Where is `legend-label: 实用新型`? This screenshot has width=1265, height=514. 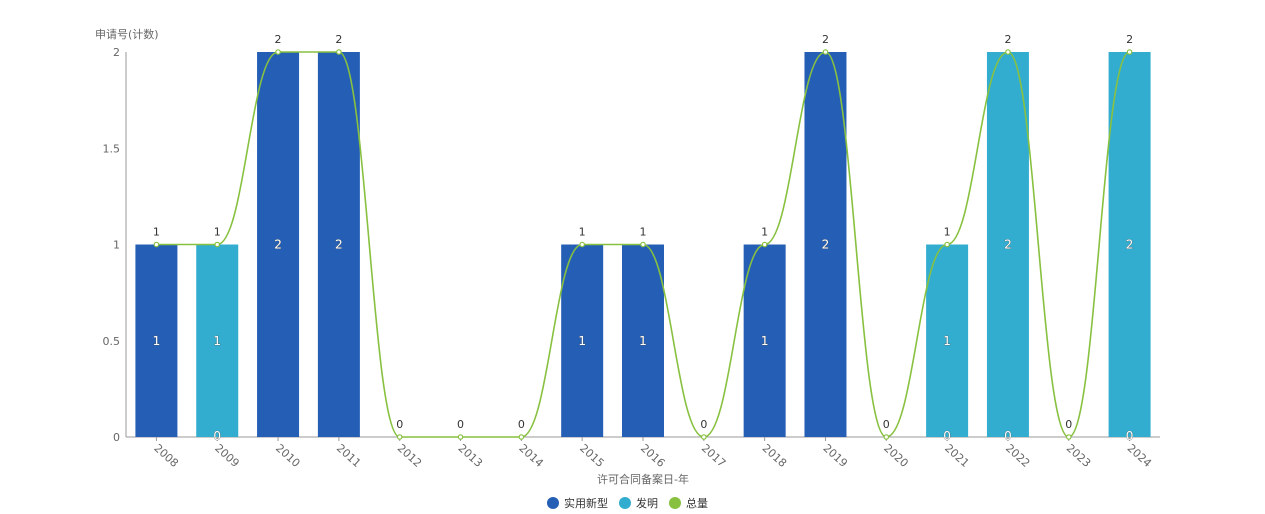 legend-label: 实用新型 is located at coordinates (586, 503).